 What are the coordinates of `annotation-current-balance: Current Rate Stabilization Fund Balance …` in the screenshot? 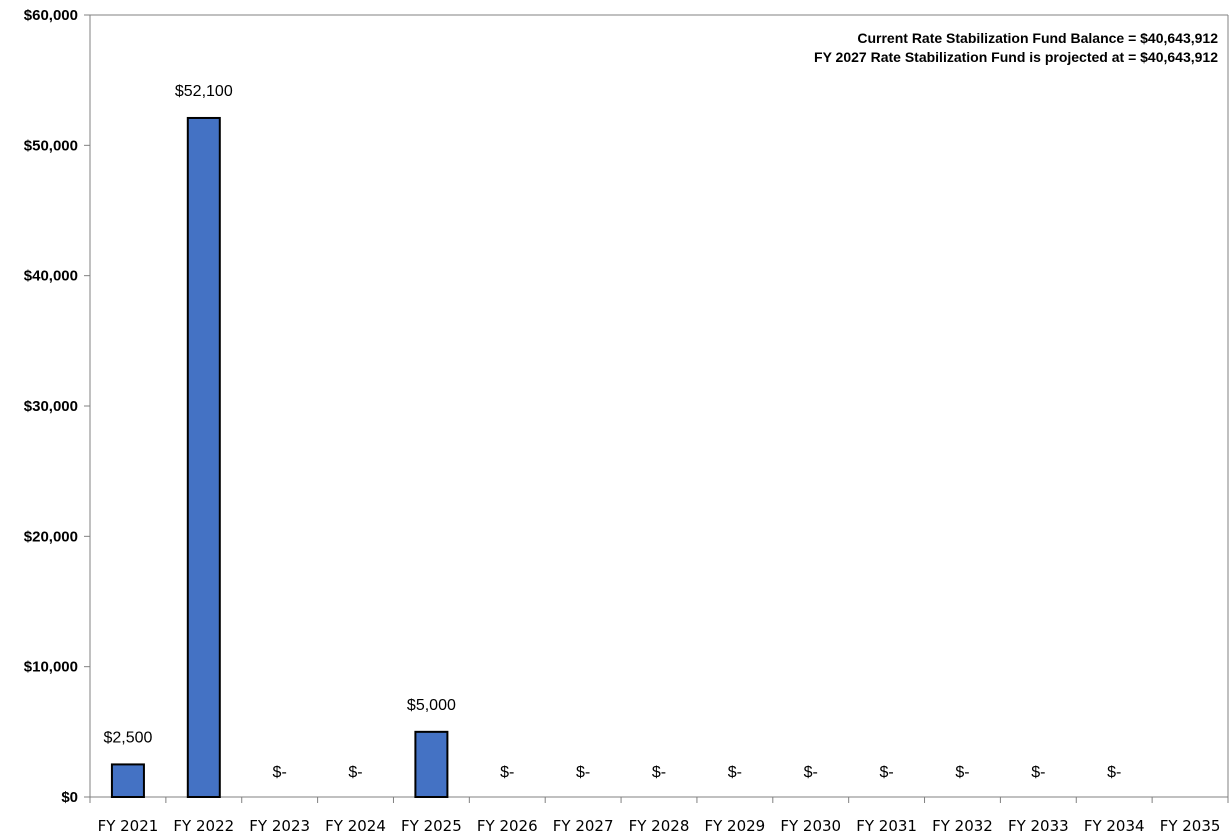 It's located at (1037, 38).